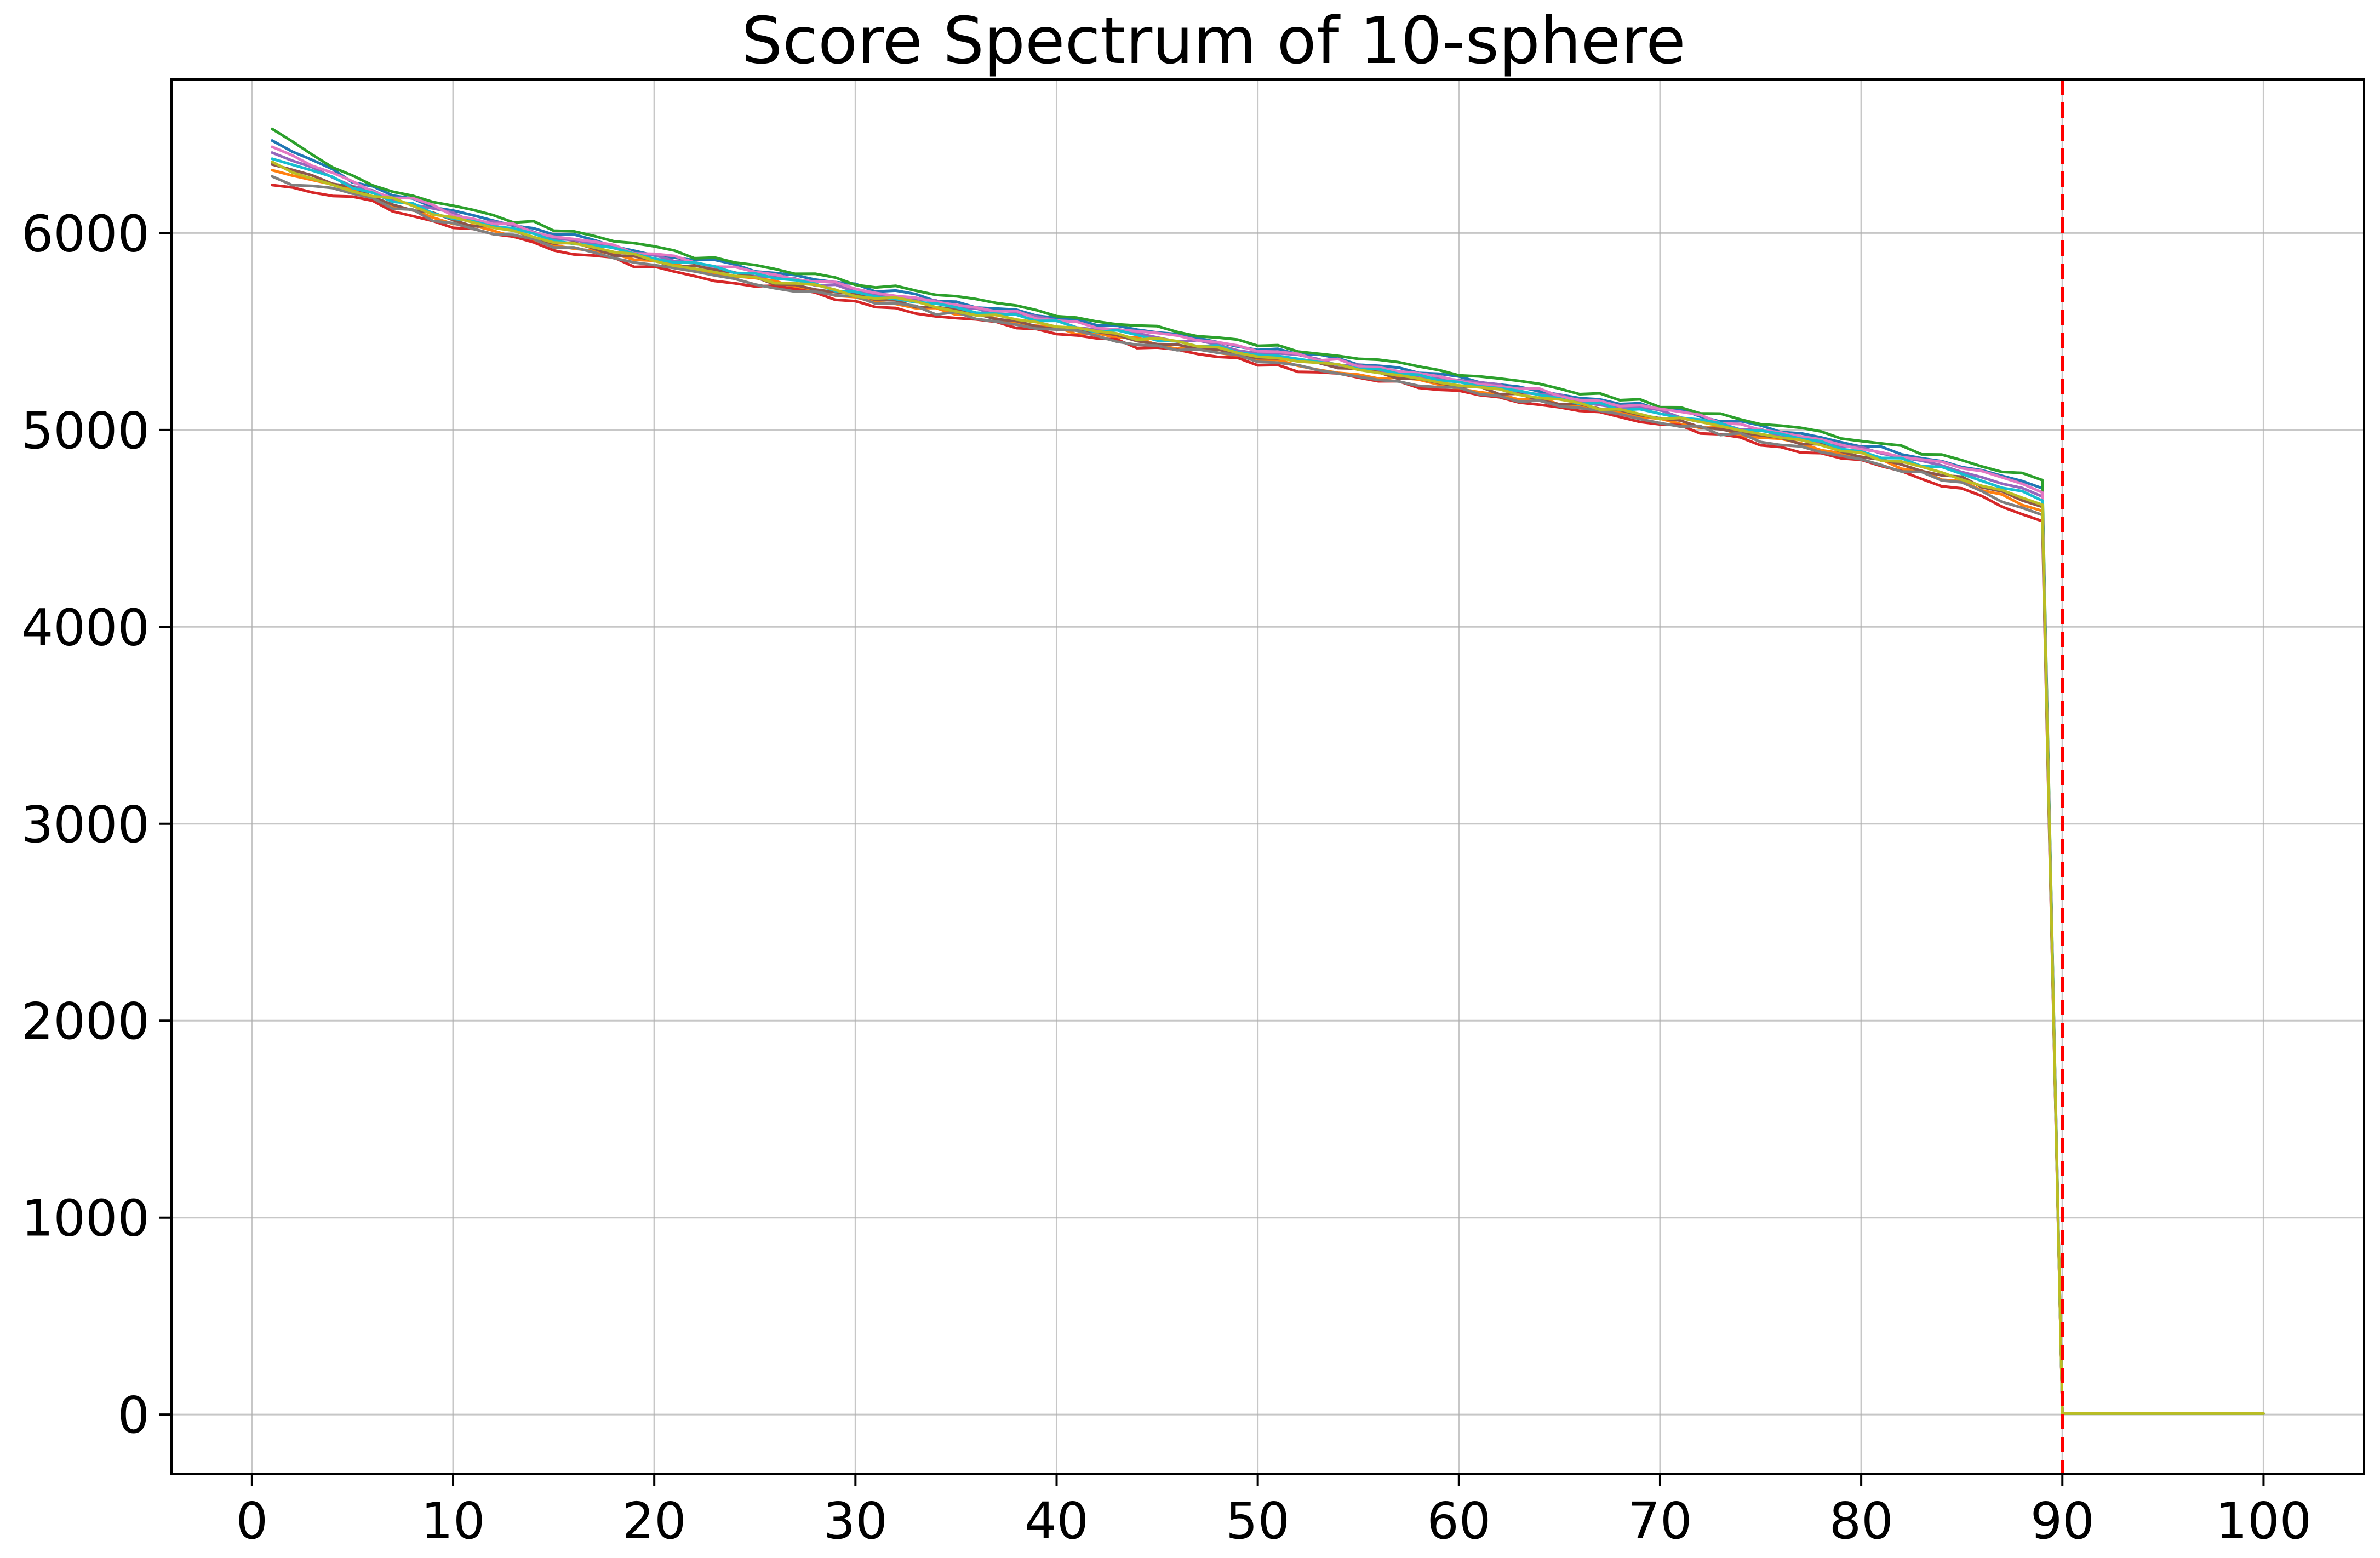  Describe the element at coordinates (2264, 1521) in the screenshot. I see `x-tick-label: 100` at that location.